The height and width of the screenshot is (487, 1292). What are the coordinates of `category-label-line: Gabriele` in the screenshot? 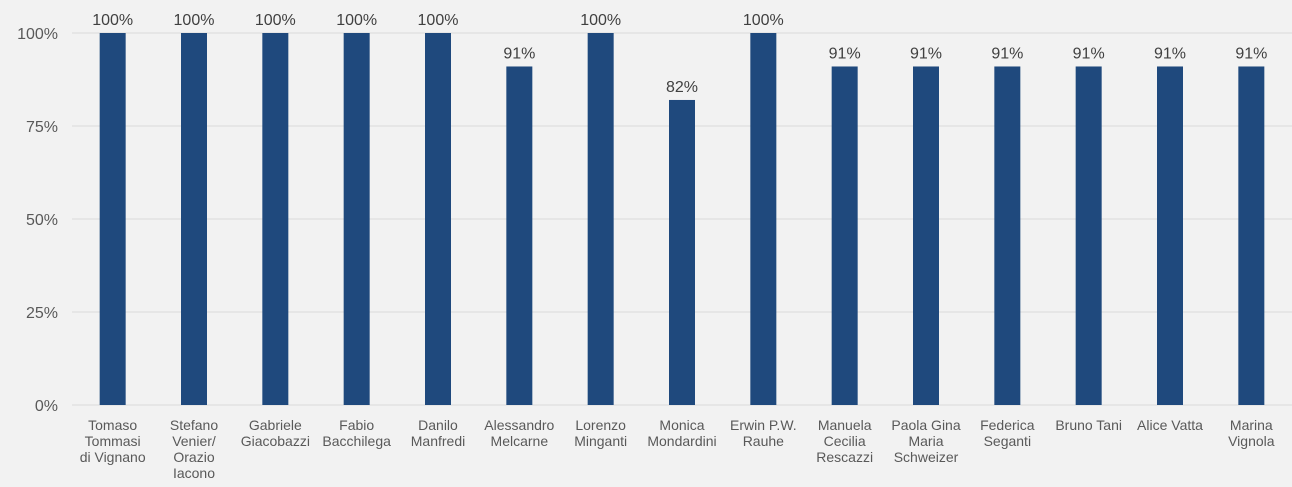 It's located at (275, 425).